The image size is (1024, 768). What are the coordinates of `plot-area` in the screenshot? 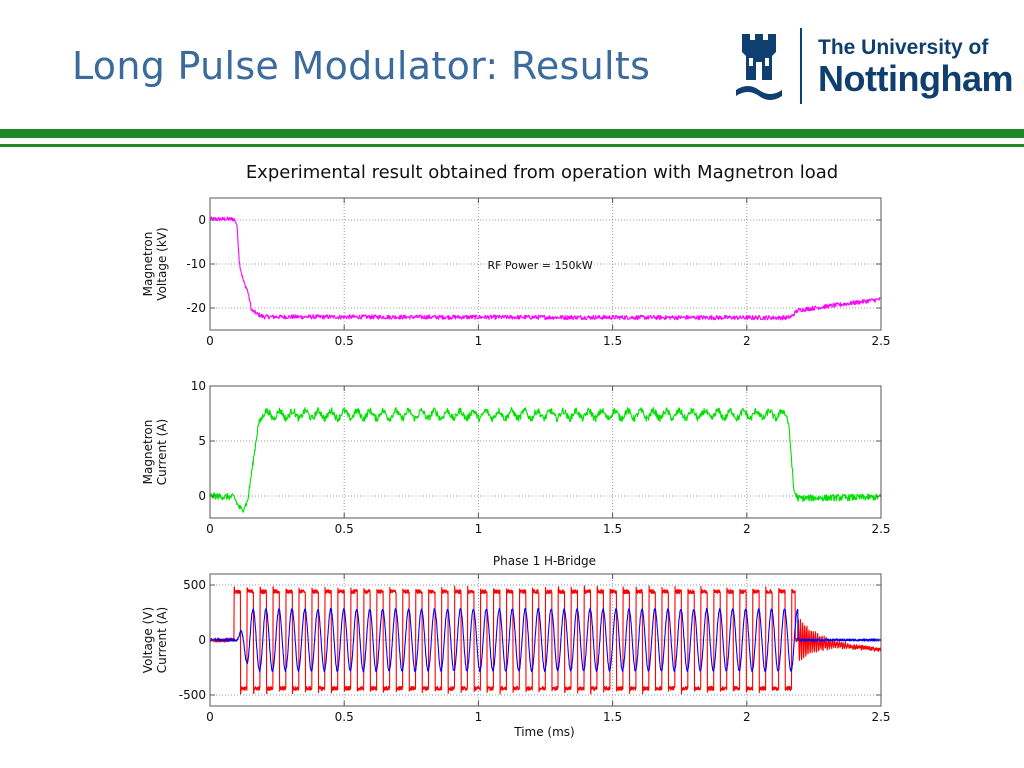 It's located at (545, 452).